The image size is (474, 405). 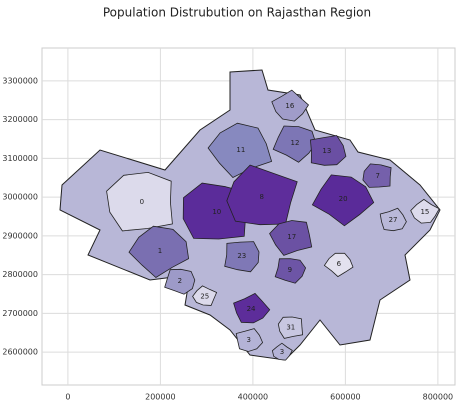 I want to click on region-label: 15, so click(x=424, y=212).